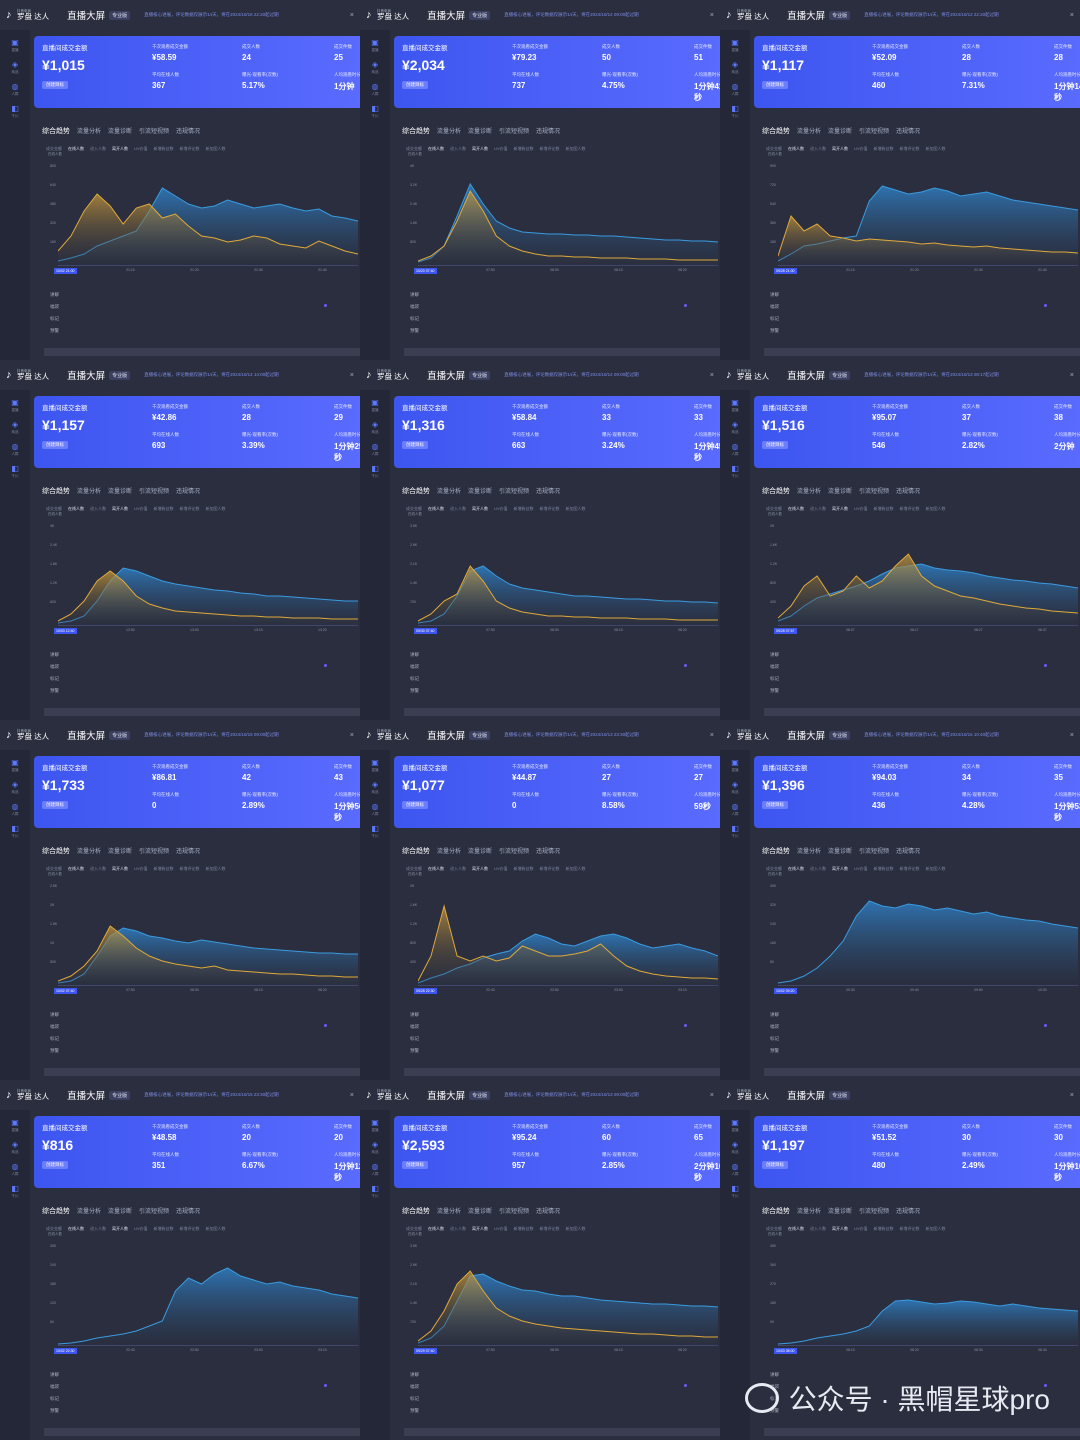  Describe the element at coordinates (416, 1211) in the screenshot. I see `tab-0: 综合趋势` at that location.